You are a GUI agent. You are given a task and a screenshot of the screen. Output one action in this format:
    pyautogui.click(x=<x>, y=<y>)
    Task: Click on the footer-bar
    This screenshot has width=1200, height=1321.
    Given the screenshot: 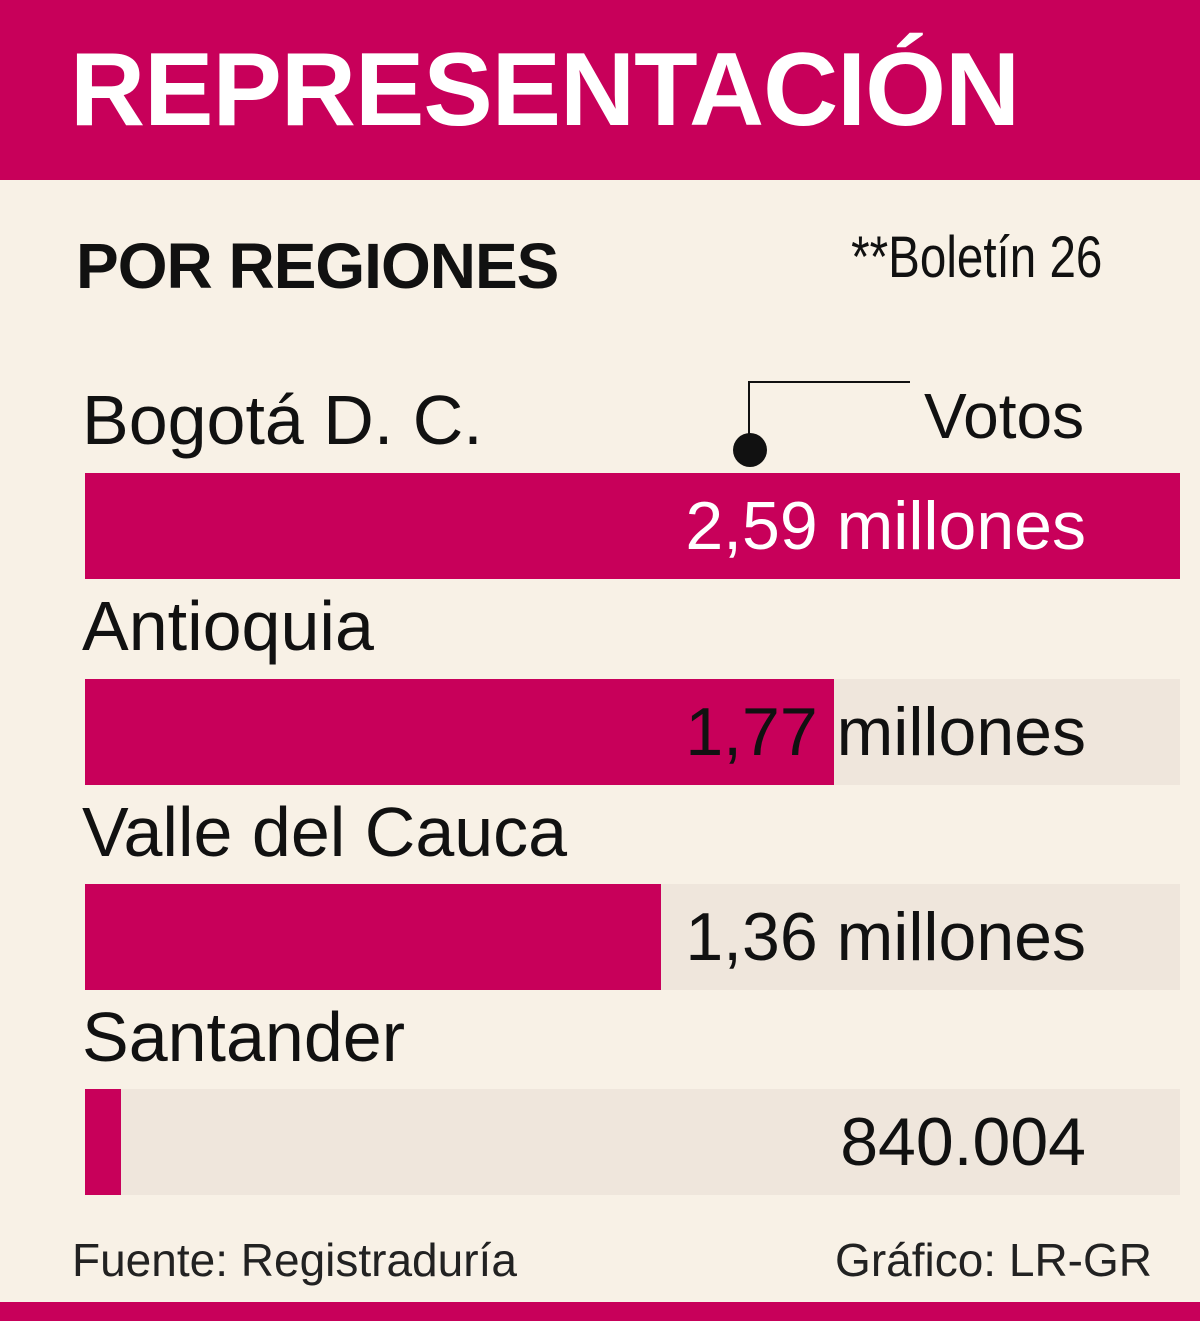 What is the action you would take?
    pyautogui.click(x=600, y=1311)
    